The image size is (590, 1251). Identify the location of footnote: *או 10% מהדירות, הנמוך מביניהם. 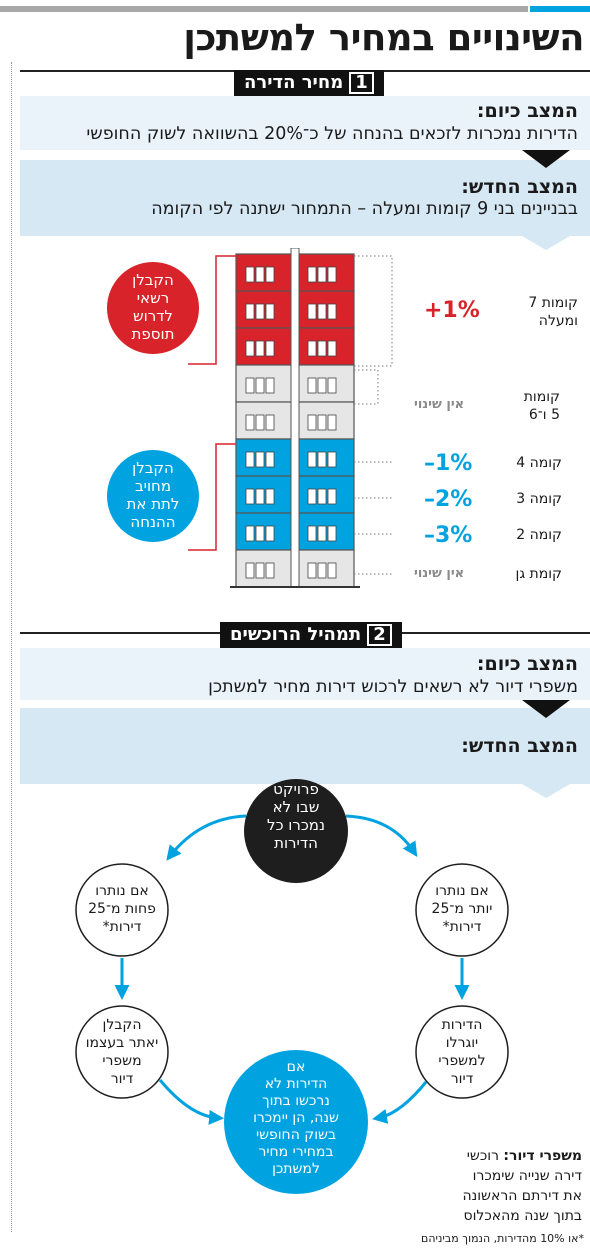
(502, 1238).